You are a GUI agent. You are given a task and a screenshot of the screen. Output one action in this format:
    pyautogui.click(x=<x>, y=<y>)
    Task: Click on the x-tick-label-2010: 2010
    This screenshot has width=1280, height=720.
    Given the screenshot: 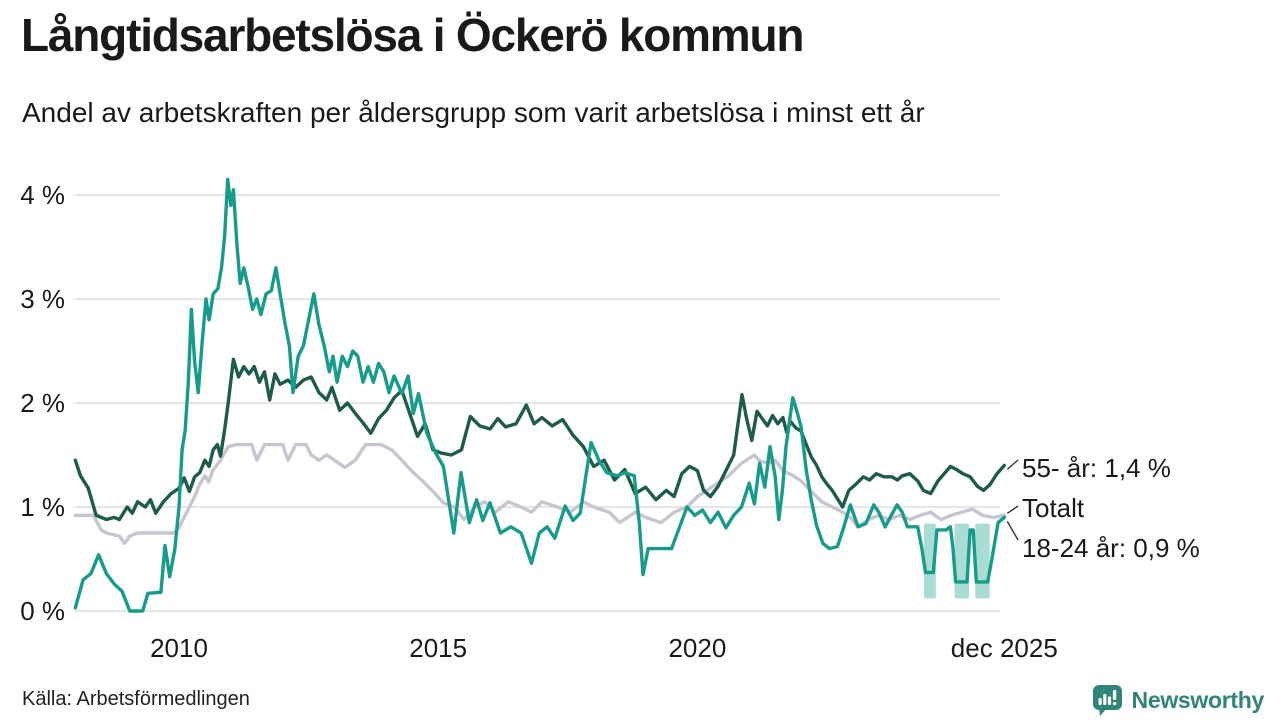 What is the action you would take?
    pyautogui.click(x=179, y=648)
    